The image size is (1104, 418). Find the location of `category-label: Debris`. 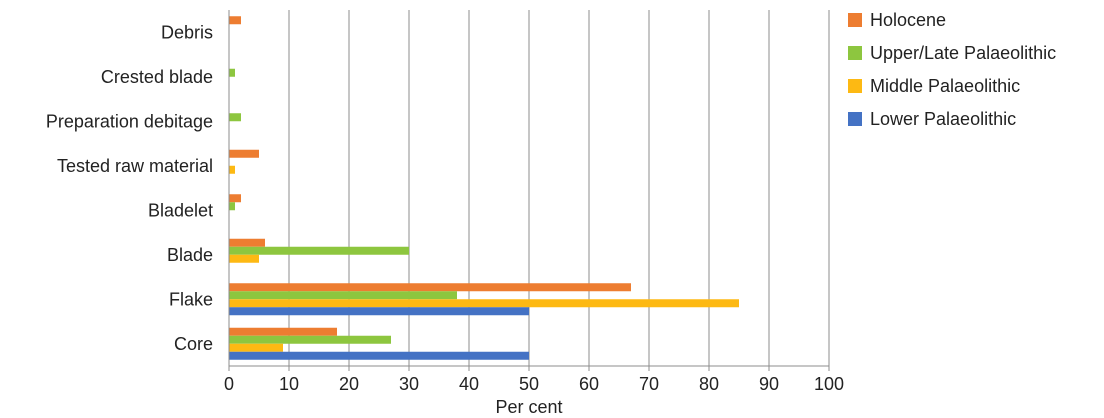

category-label: Debris is located at coordinates (187, 32).